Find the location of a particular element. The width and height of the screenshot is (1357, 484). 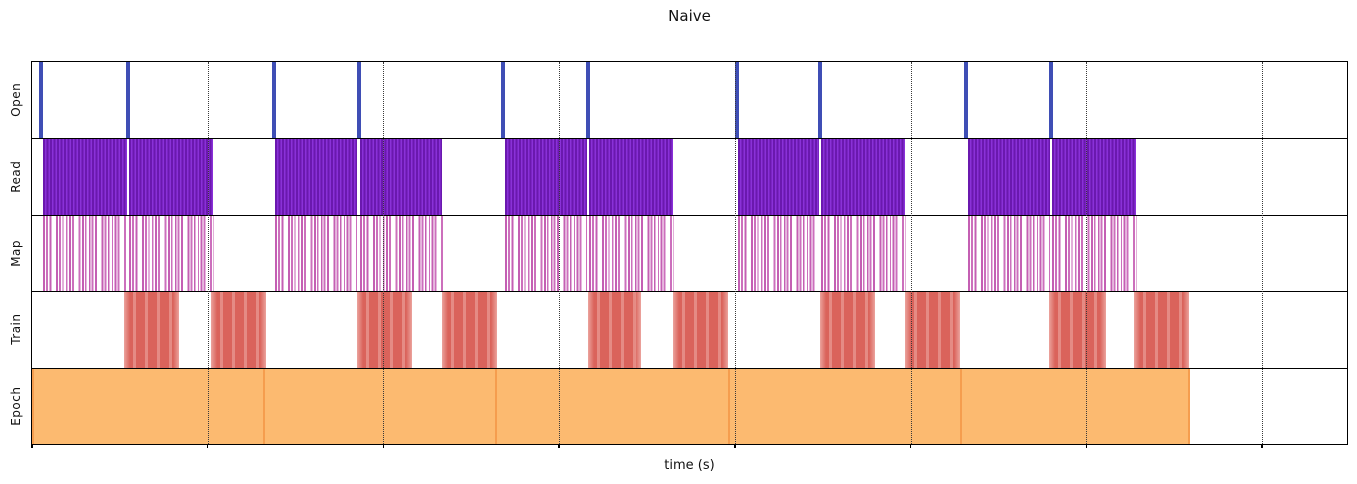

chart-title: Naive is located at coordinates (689, 16).